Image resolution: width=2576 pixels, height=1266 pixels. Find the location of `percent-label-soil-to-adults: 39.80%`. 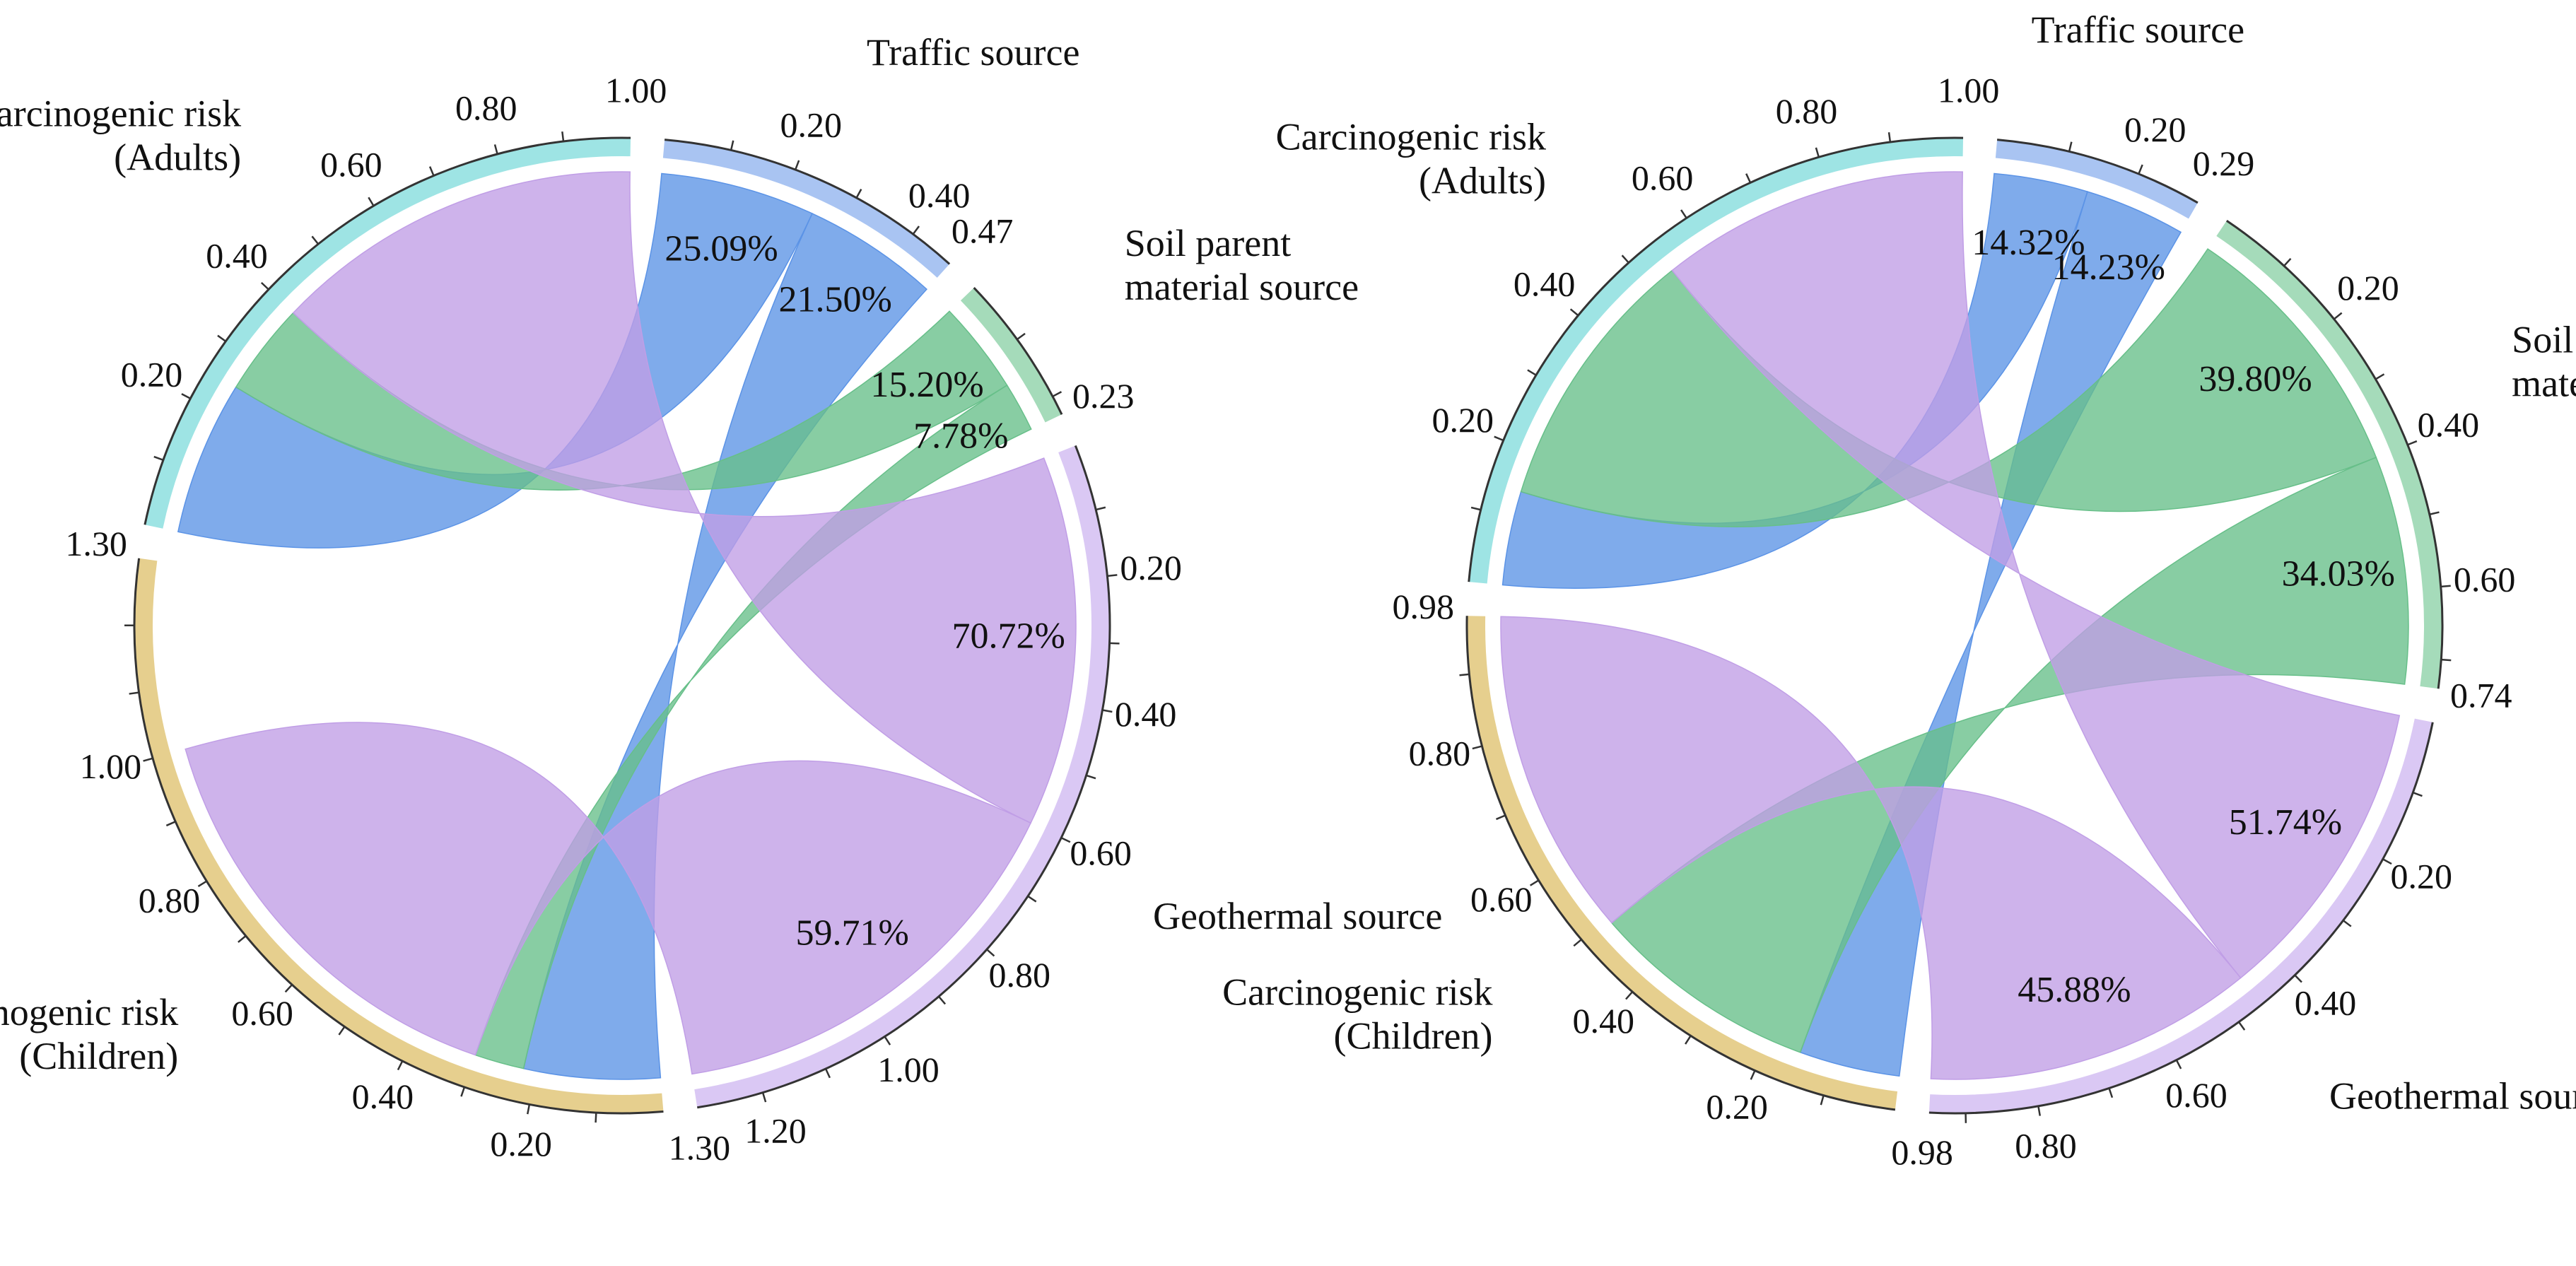

percent-label-soil-to-adults: 39.80% is located at coordinates (2255, 379).